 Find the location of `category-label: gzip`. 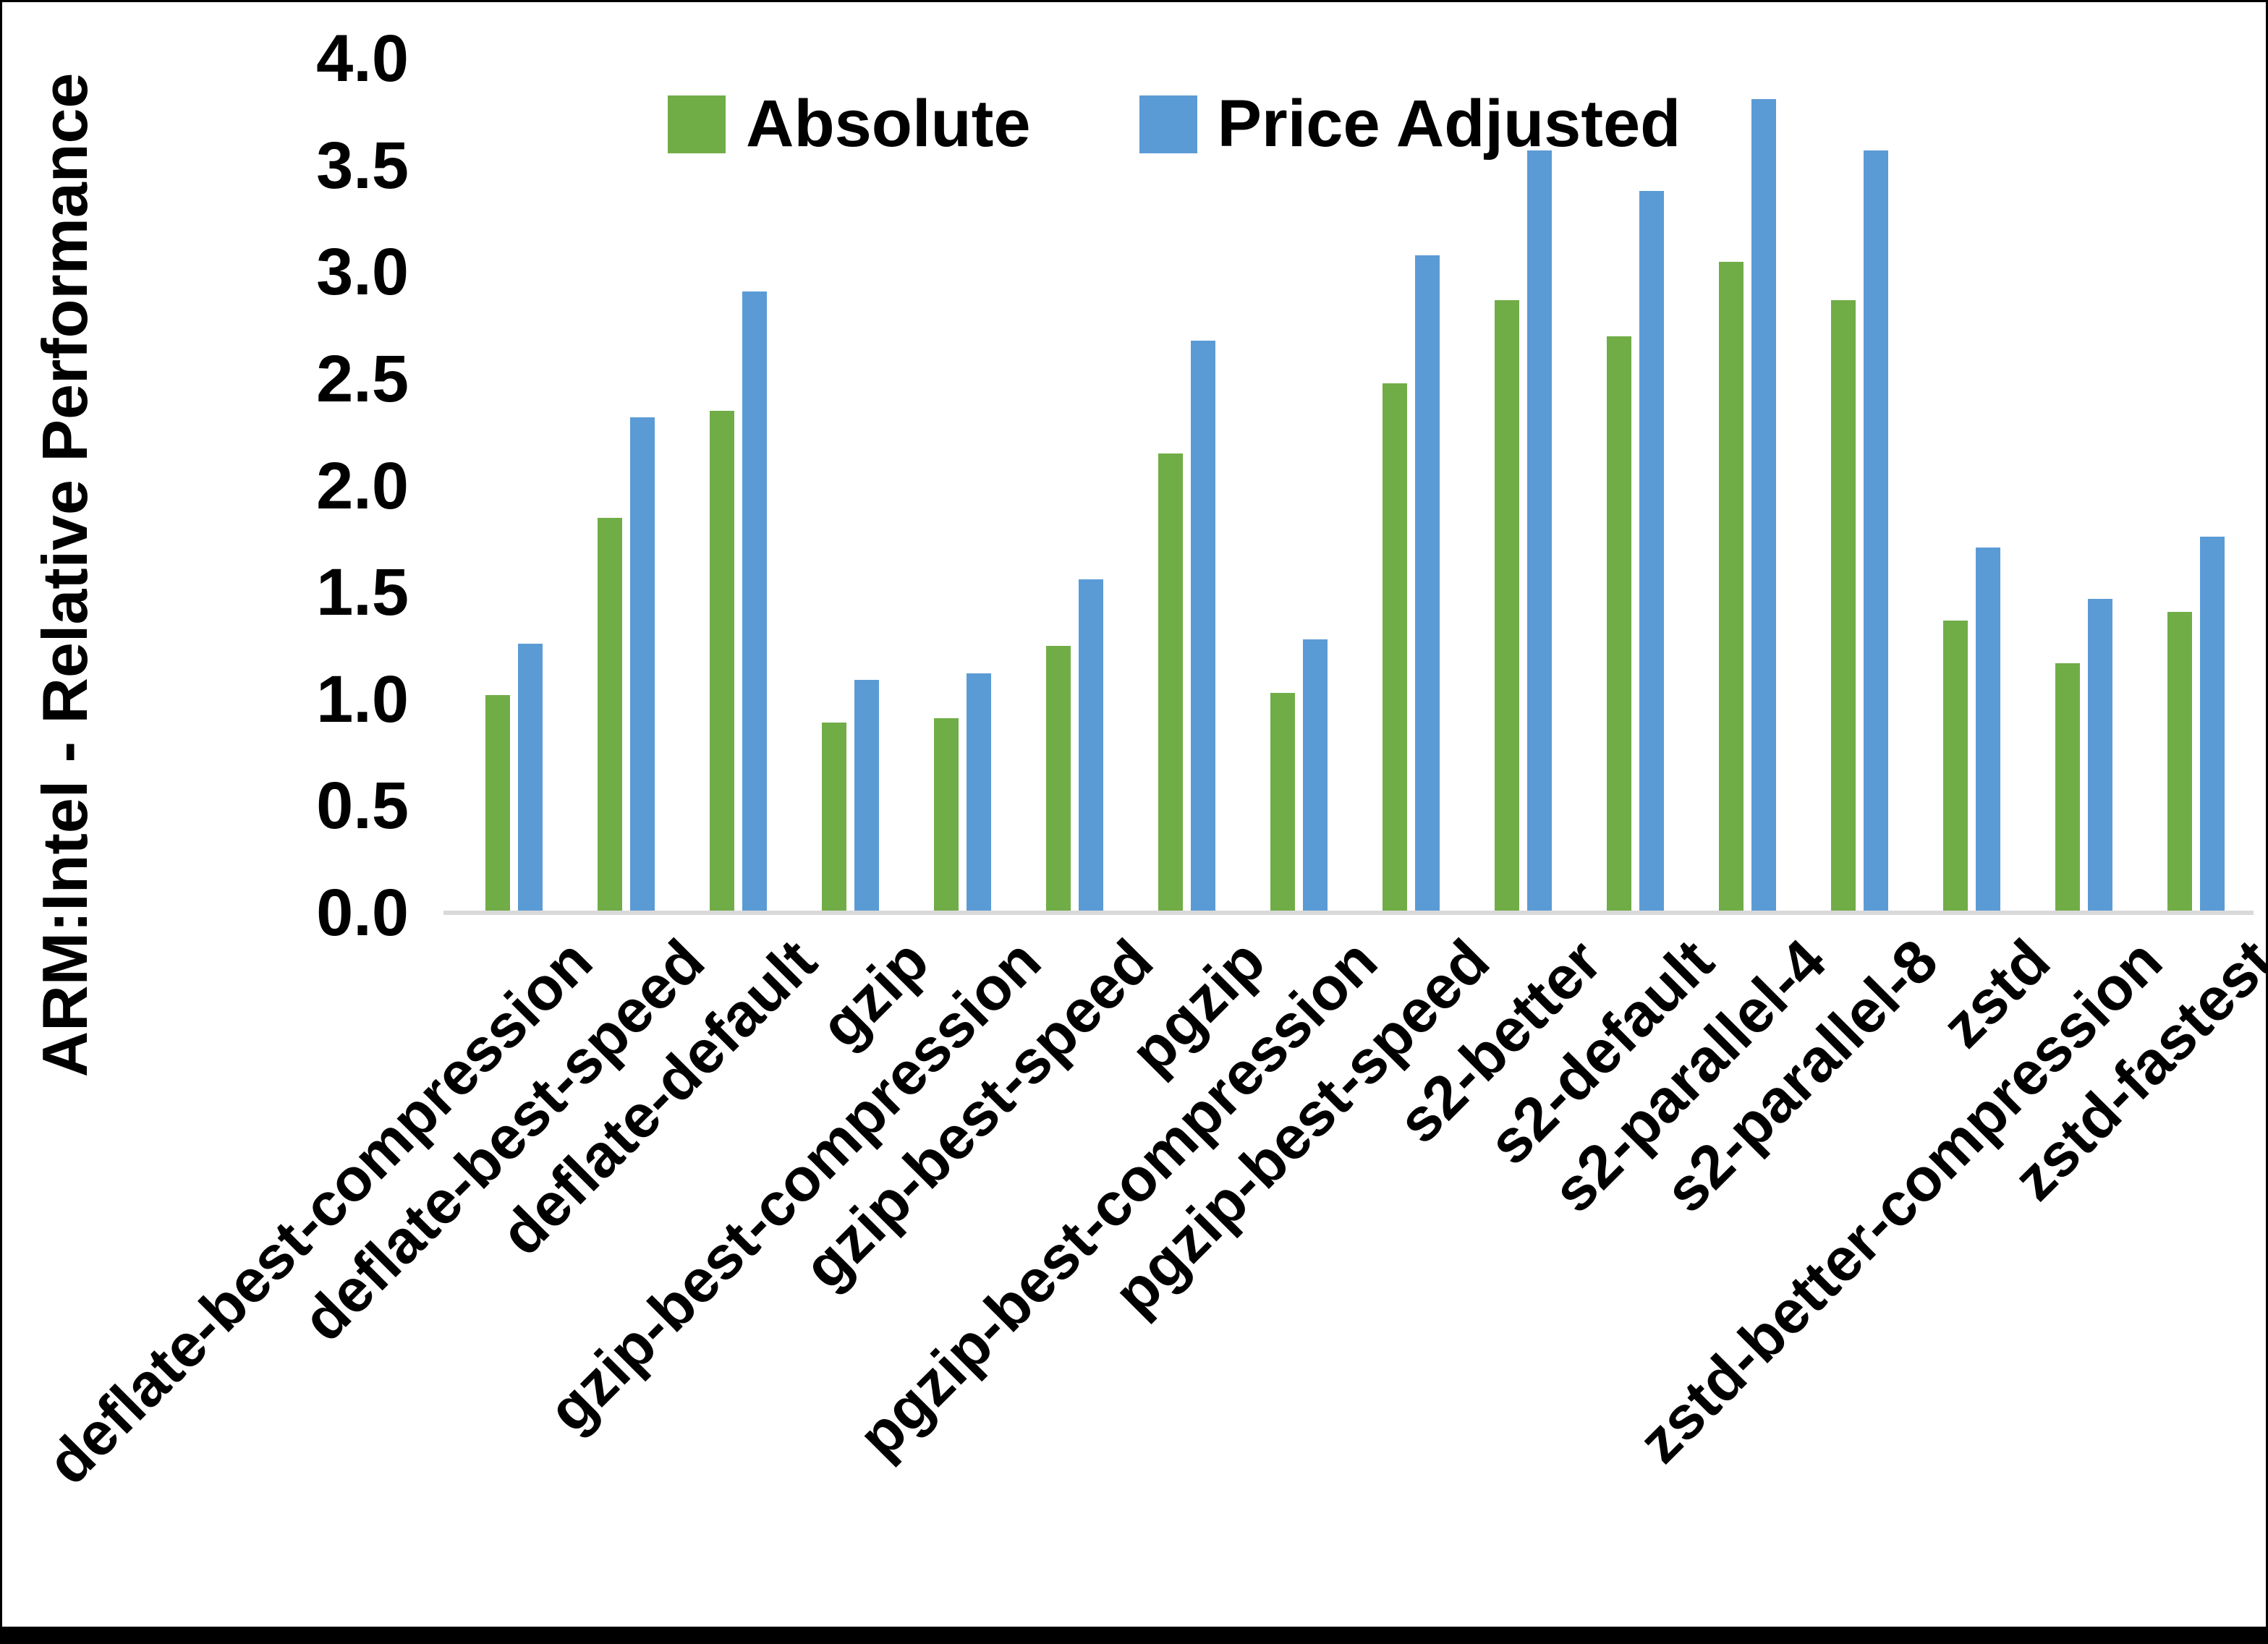

category-label: gzip is located at coordinates (874, 993).